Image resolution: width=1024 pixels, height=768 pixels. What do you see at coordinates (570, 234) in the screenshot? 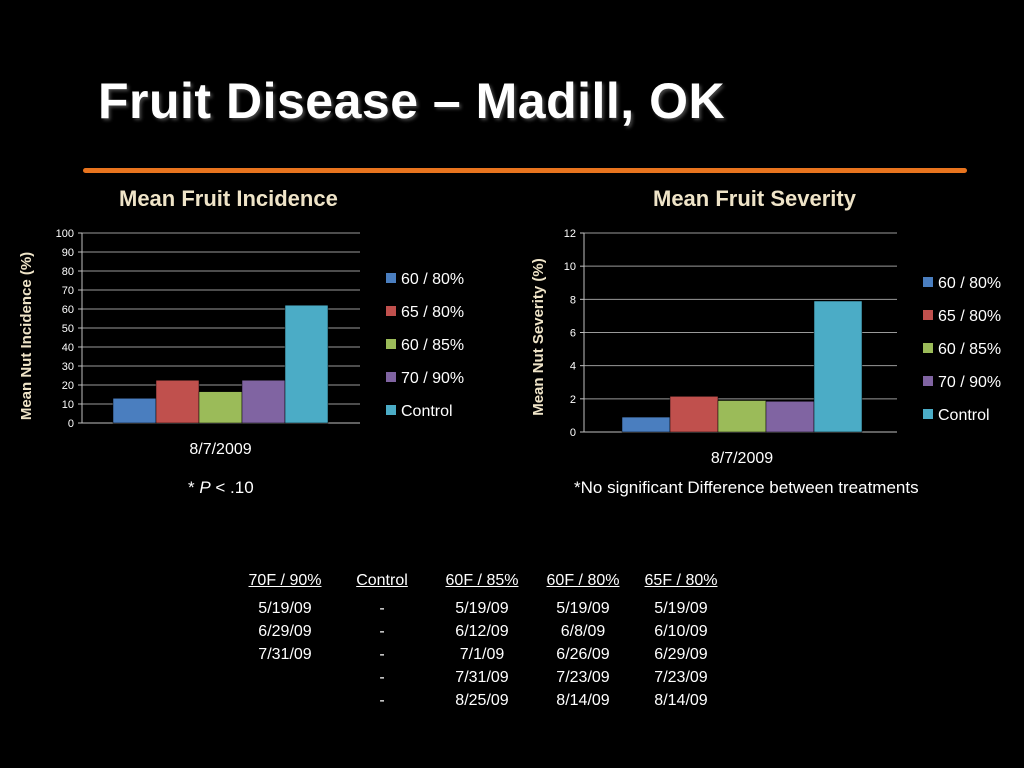
I see `y-tick-label: 12` at bounding box center [570, 234].